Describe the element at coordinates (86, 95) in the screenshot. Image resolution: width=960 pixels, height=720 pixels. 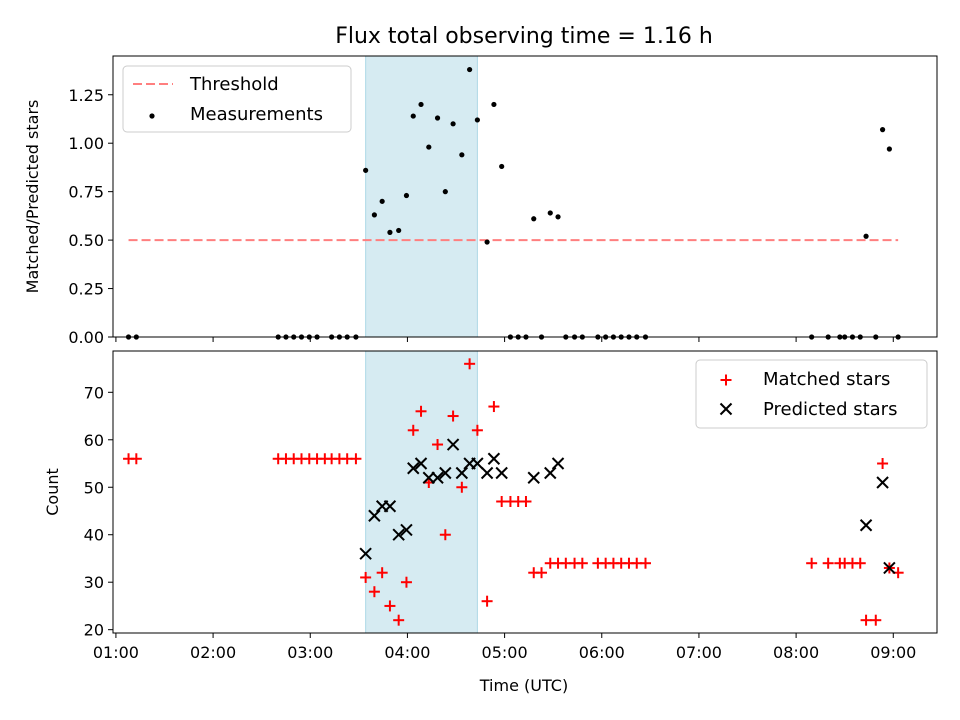
I see `top-ytick-label: 1.25` at that location.